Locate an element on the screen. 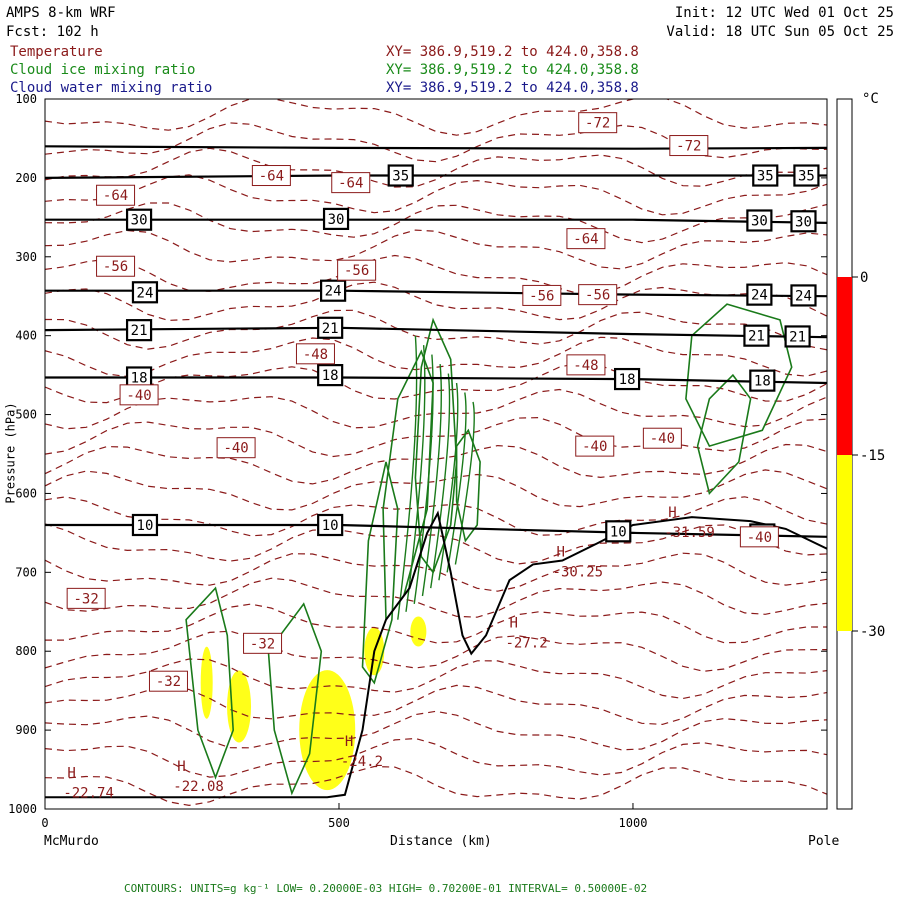 This screenshot has height=900, width=900. temperature-label-19: -32 is located at coordinates (168, 681).